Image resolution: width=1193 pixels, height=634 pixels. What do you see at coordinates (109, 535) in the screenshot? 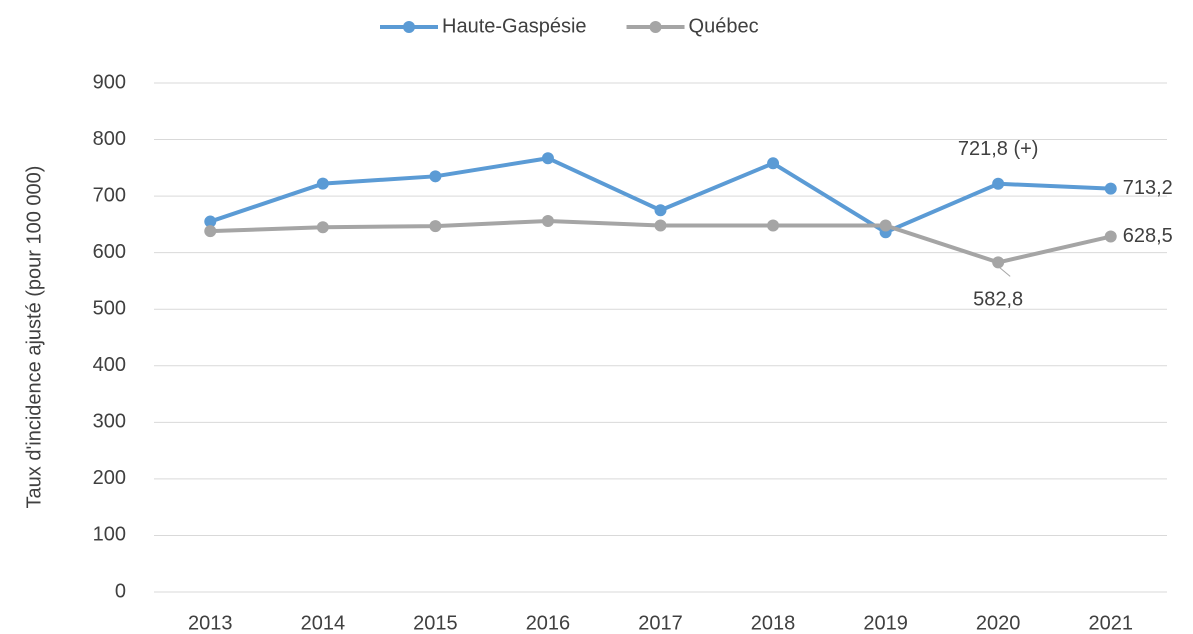
I see `y-tick-label: 100` at bounding box center [109, 535].